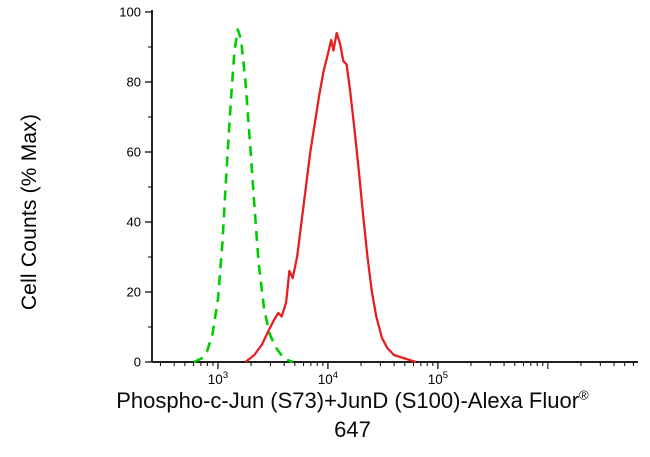  What do you see at coordinates (134, 82) in the screenshot?
I see `y-tick-label: 80` at bounding box center [134, 82].